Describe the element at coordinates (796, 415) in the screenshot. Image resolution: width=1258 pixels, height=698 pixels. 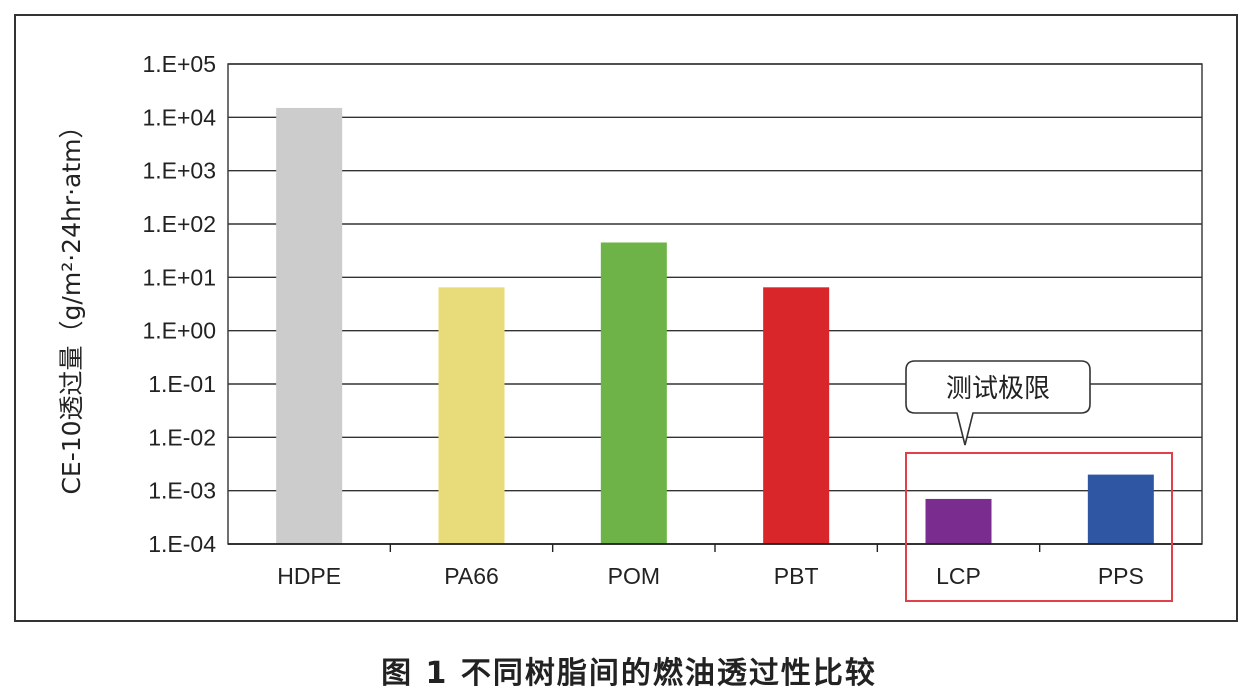
I see `bar-pbt` at that location.